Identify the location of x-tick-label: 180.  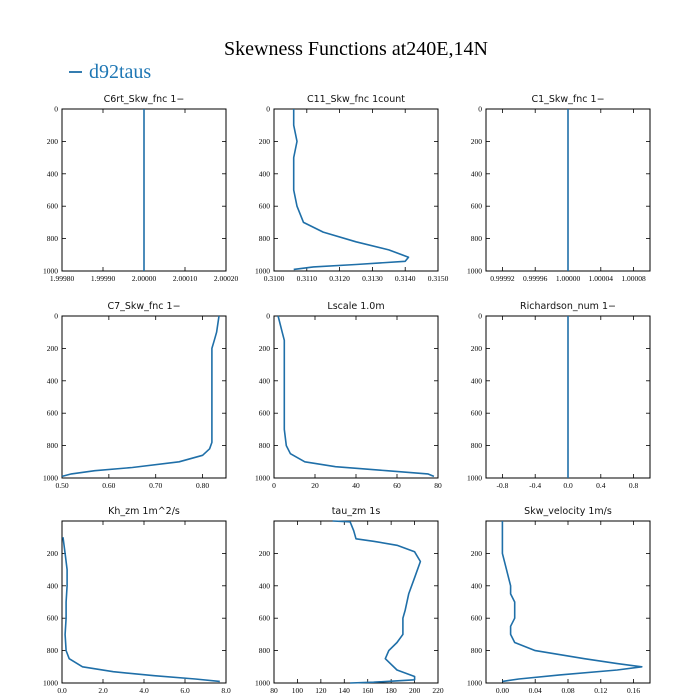
(392, 690).